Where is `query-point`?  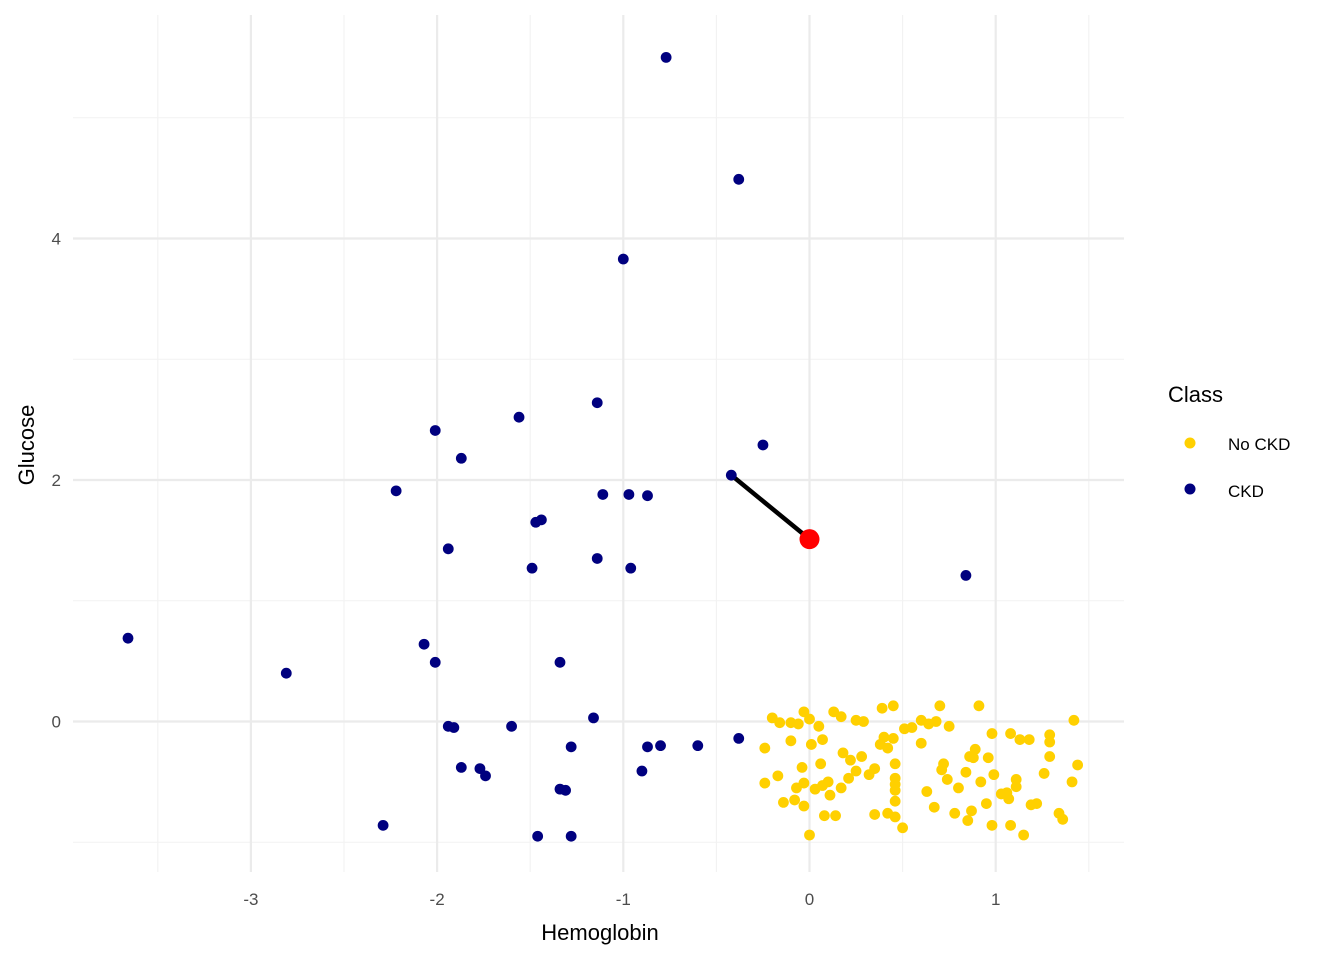 query-point is located at coordinates (809, 539).